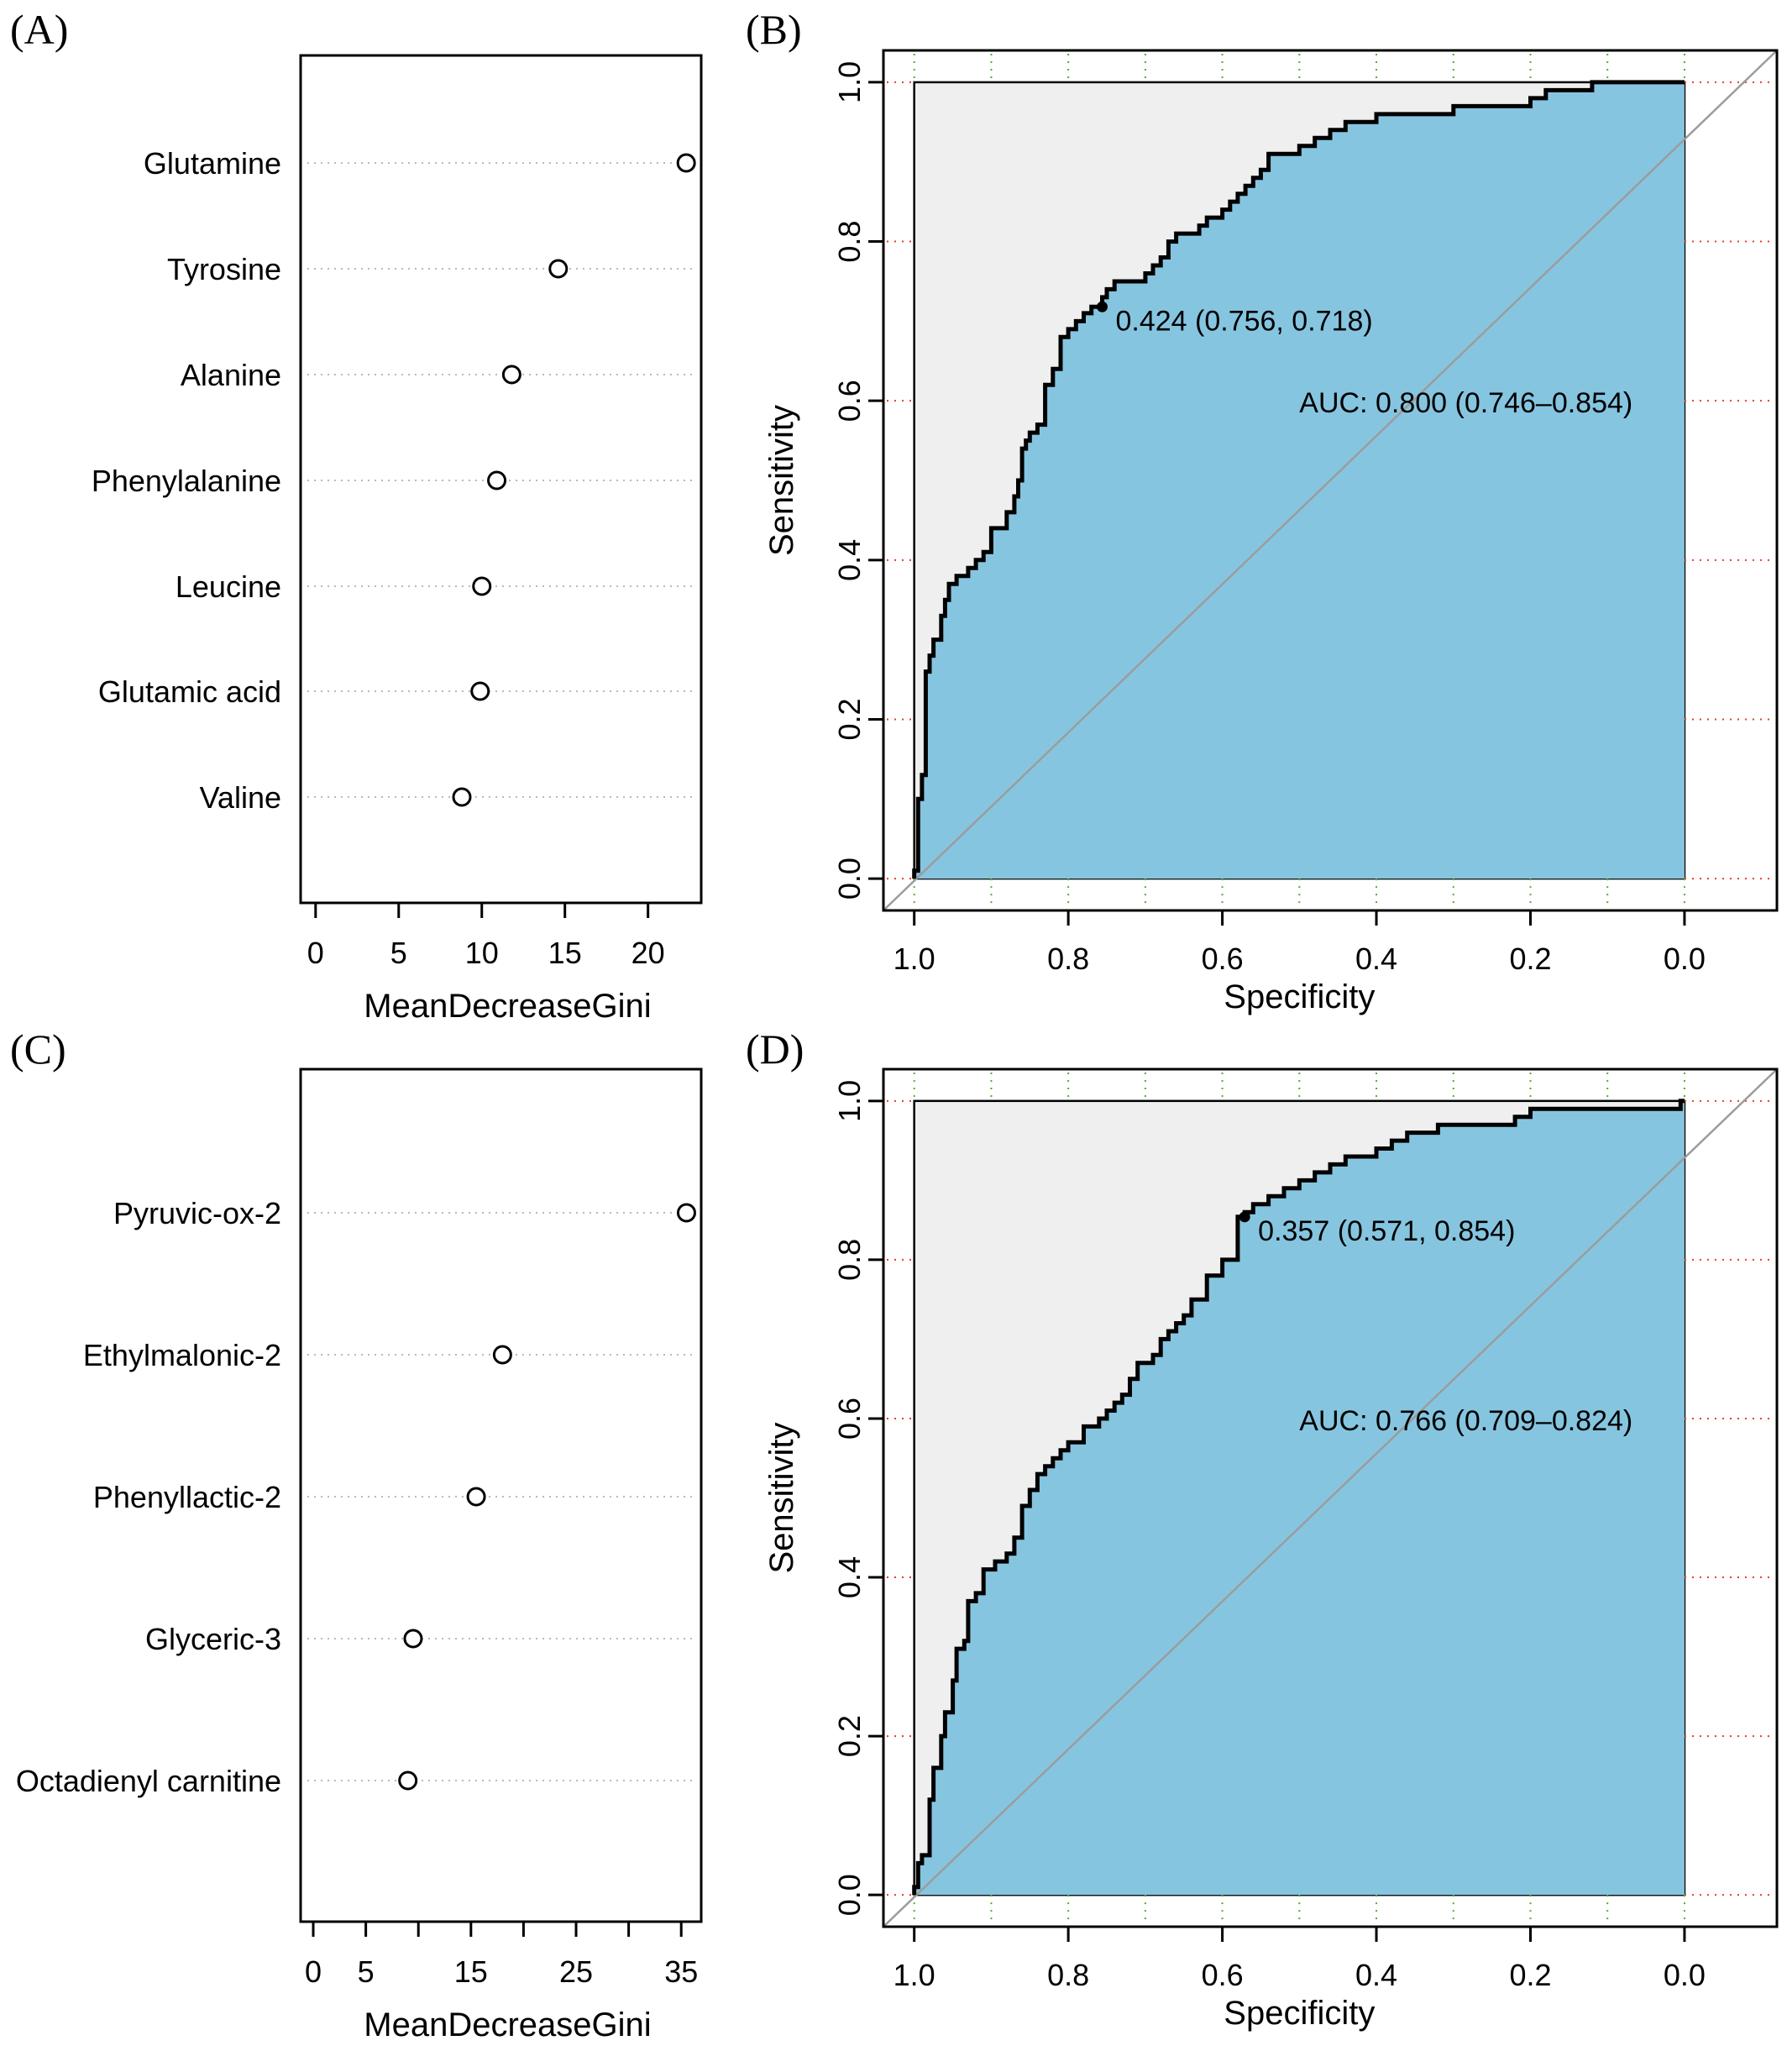  I want to click on category-label: Valine, so click(240, 798).